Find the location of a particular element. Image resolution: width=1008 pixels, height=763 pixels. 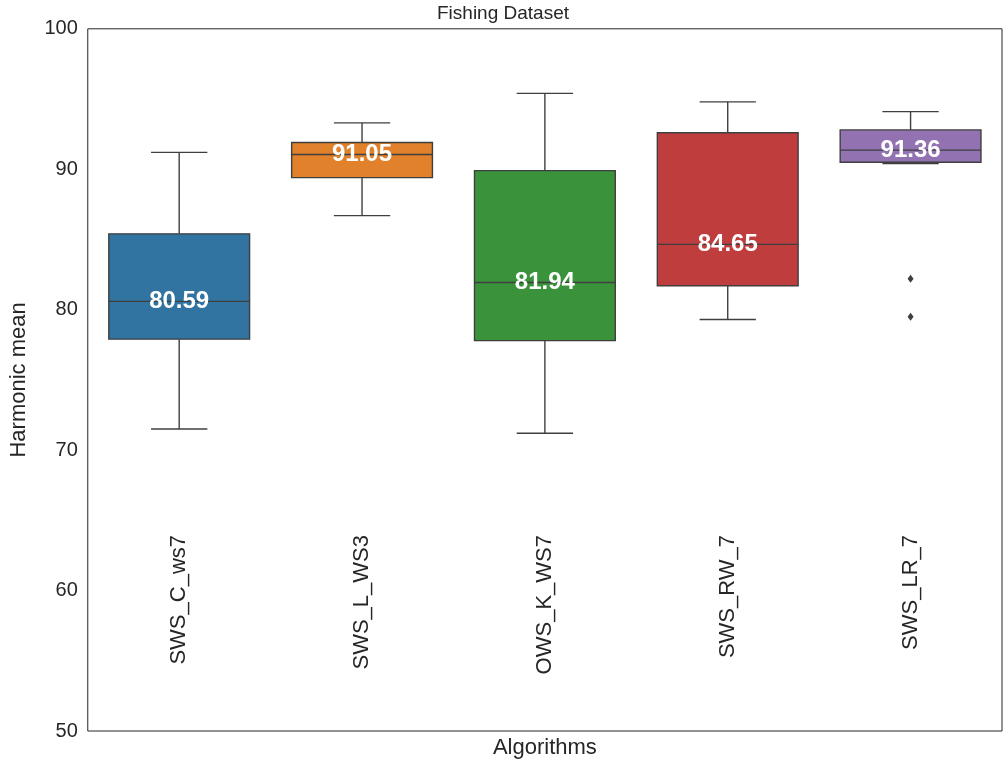

y-tick-label: 60 is located at coordinates (66, 589).